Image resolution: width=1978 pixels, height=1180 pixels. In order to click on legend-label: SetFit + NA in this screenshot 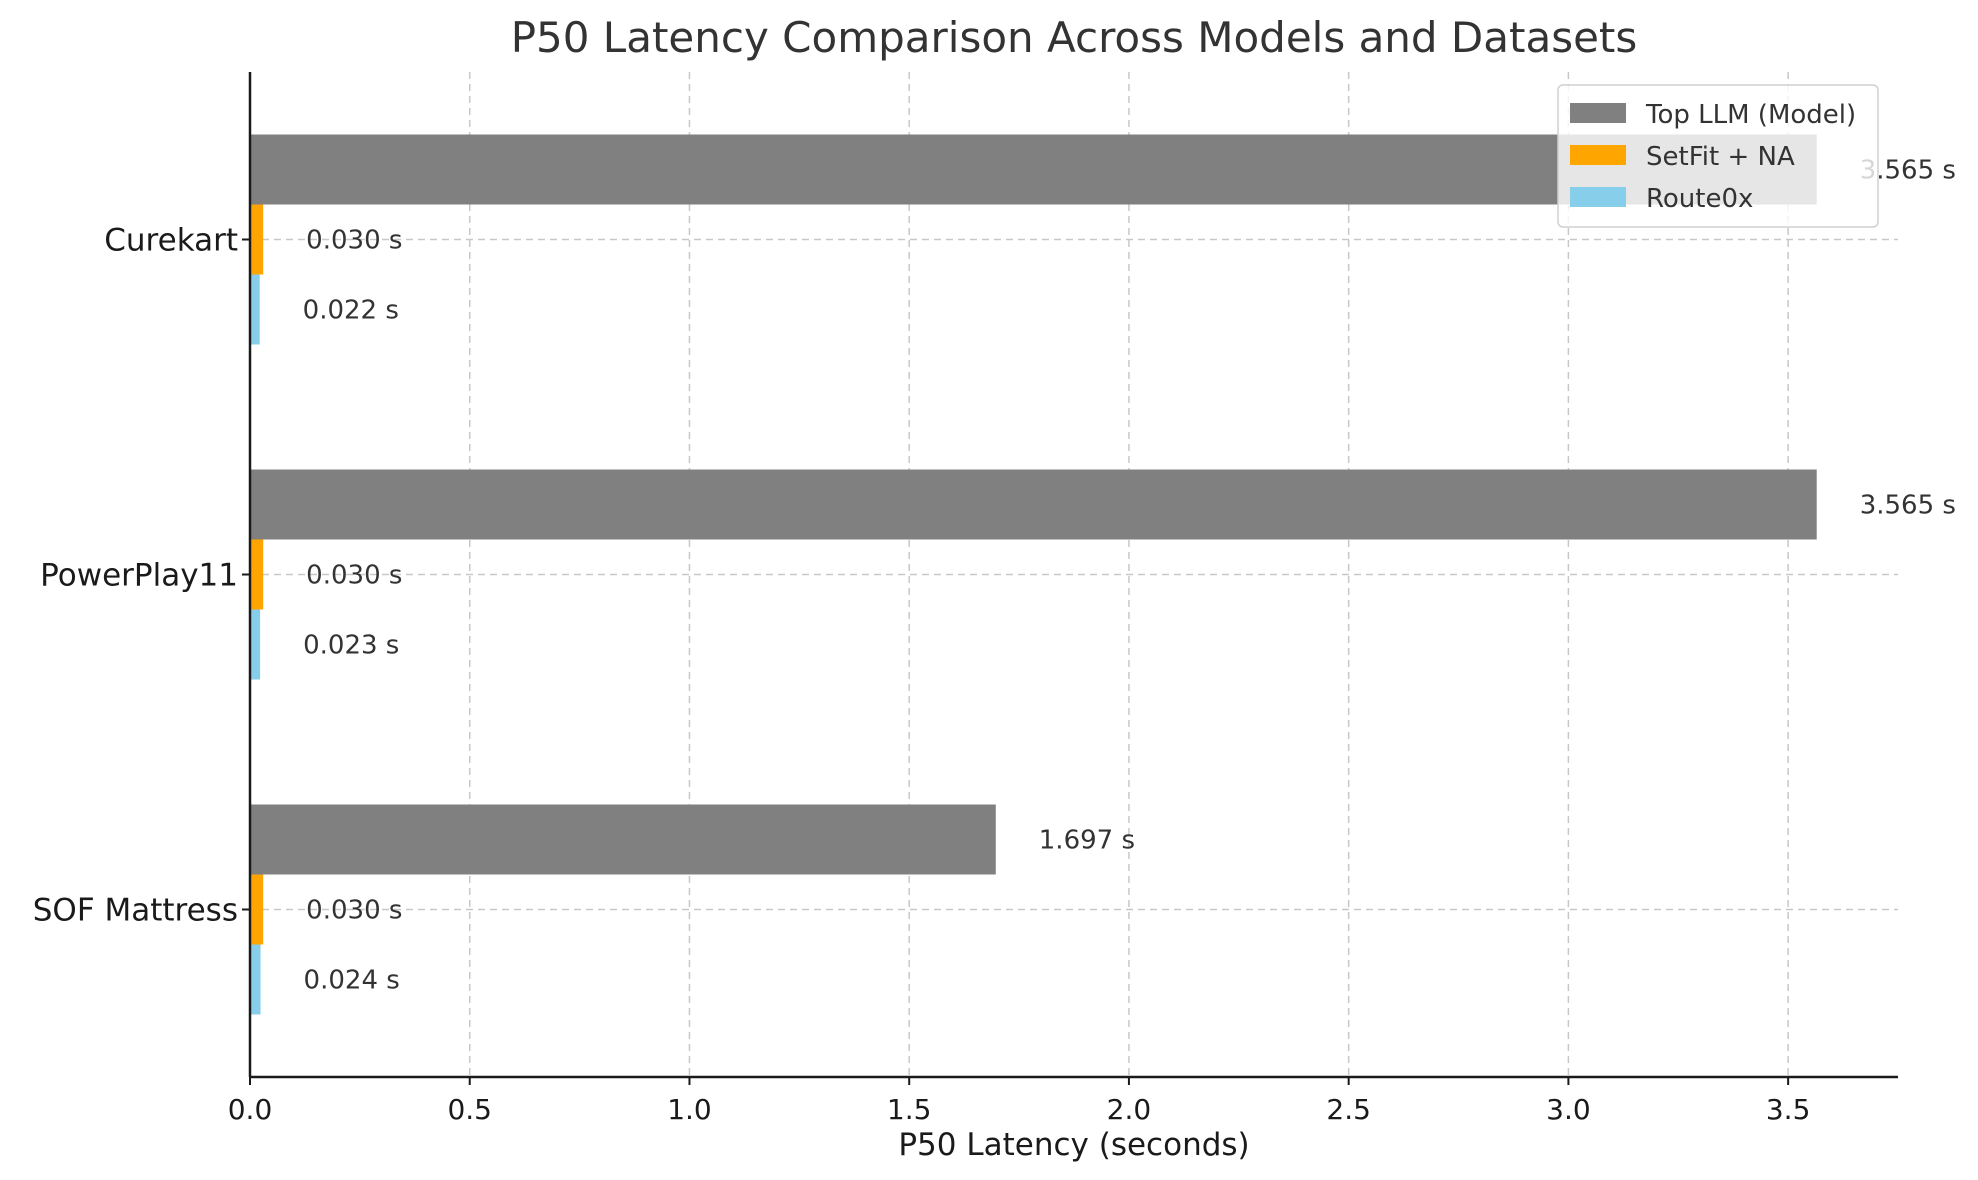, I will do `click(1720, 157)`.